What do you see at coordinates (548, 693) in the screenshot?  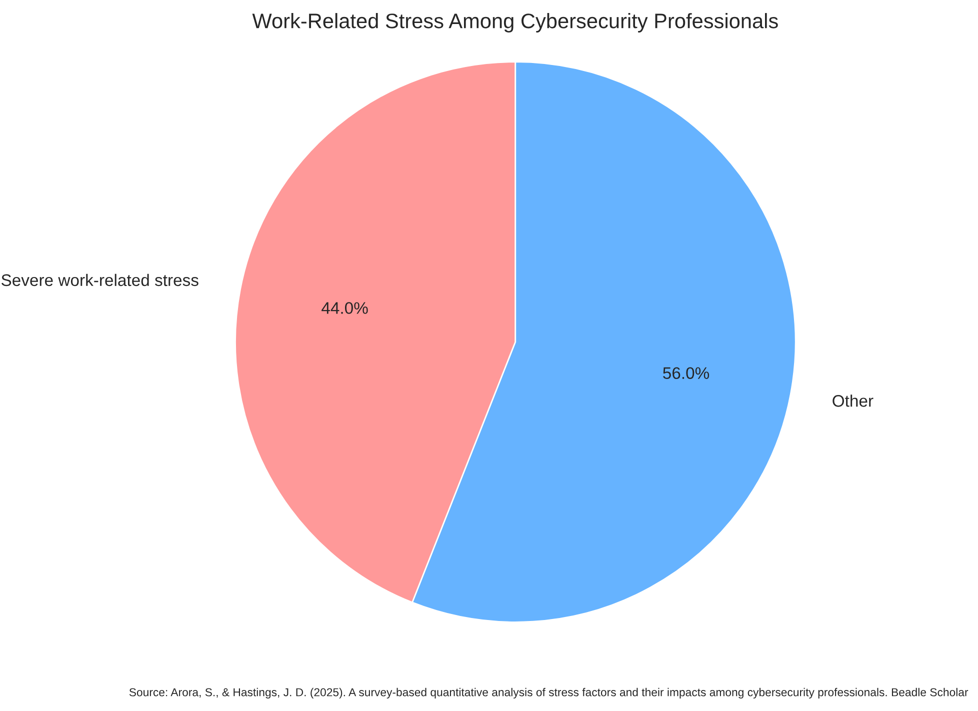 I see `source-note: Source: Arora, S., & Hastings, J. D. (2025). A survey-based quantitative analysis of stress factors and their impacts among cybersecurity professionals. Beadle Scholar` at bounding box center [548, 693].